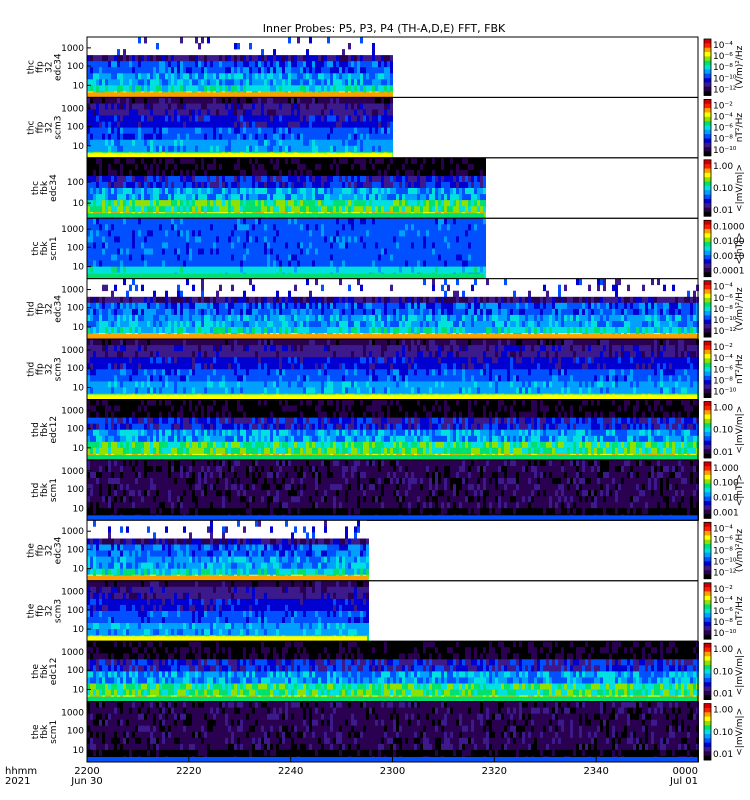 The width and height of the screenshot is (750, 800). Describe the element at coordinates (392, 457) in the screenshot. I see `panel-7-low-band` at that location.